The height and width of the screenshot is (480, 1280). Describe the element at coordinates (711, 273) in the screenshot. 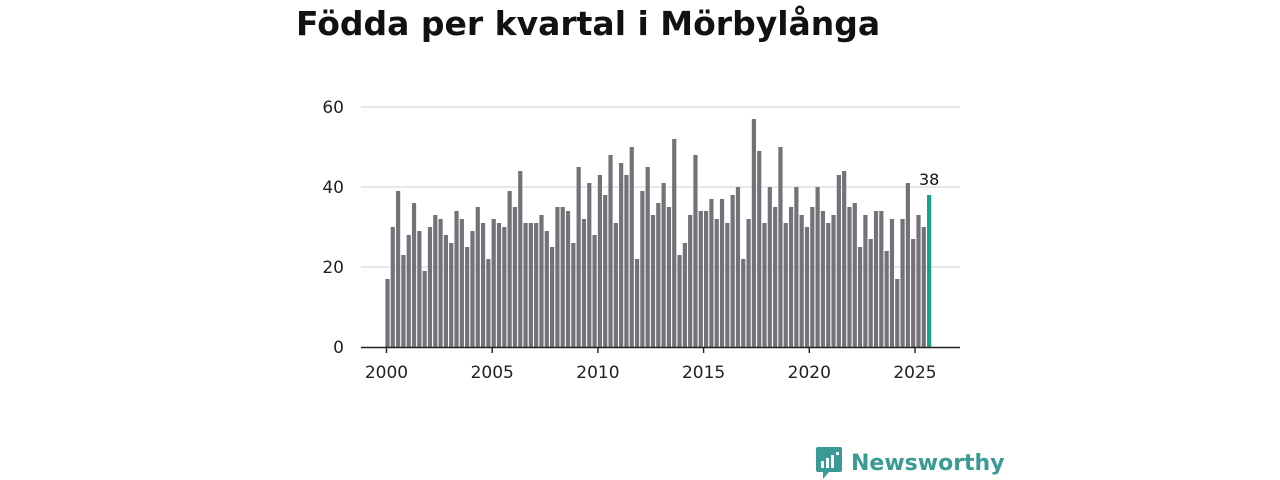

I see `bar-2015-q2` at that location.